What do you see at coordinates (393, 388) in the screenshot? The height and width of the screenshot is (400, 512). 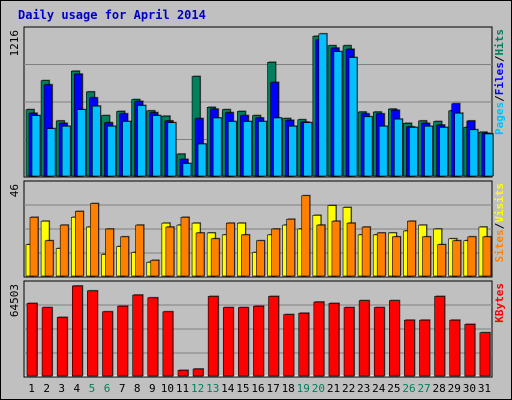 I see `day-label-25: 25` at bounding box center [393, 388].